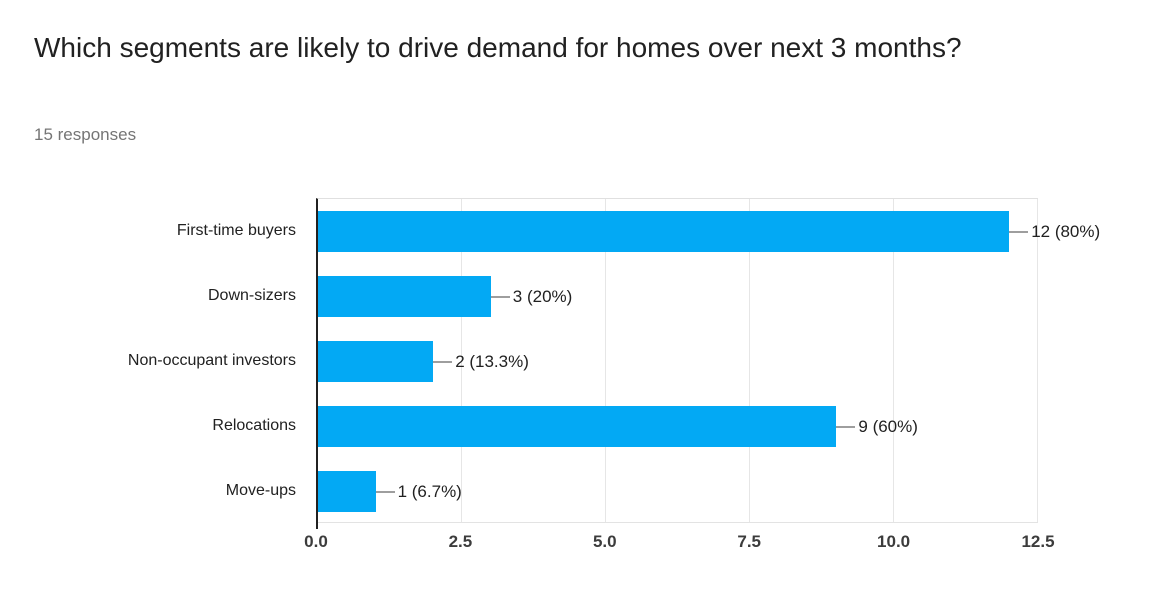 The width and height of the screenshot is (1154, 606). Describe the element at coordinates (577, 426) in the screenshot. I see `bar-relocations` at that location.